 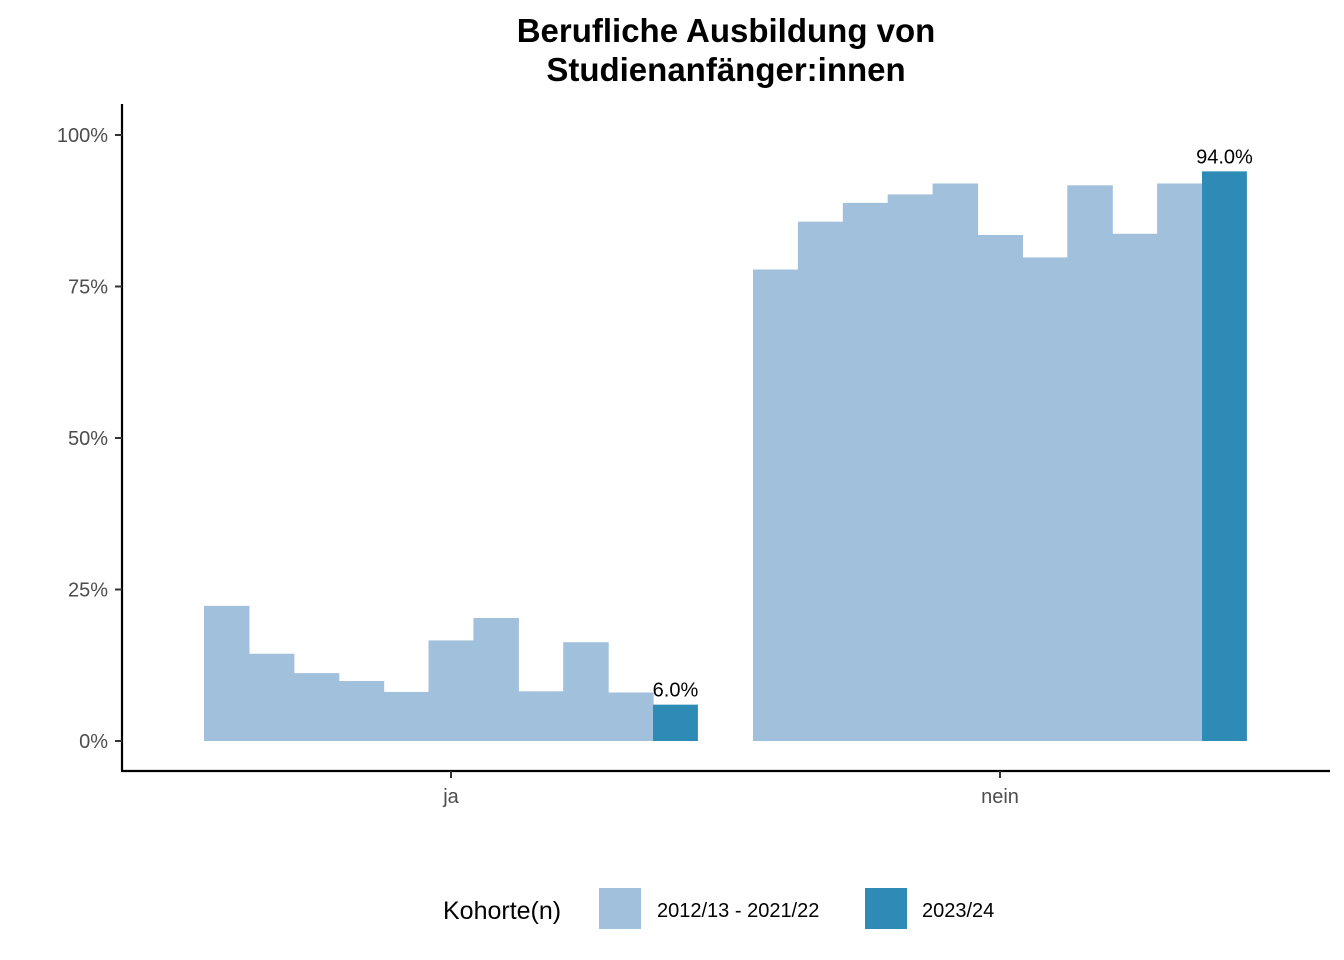 What do you see at coordinates (1224, 456) in the screenshot?
I see `bar-nein-current` at bounding box center [1224, 456].